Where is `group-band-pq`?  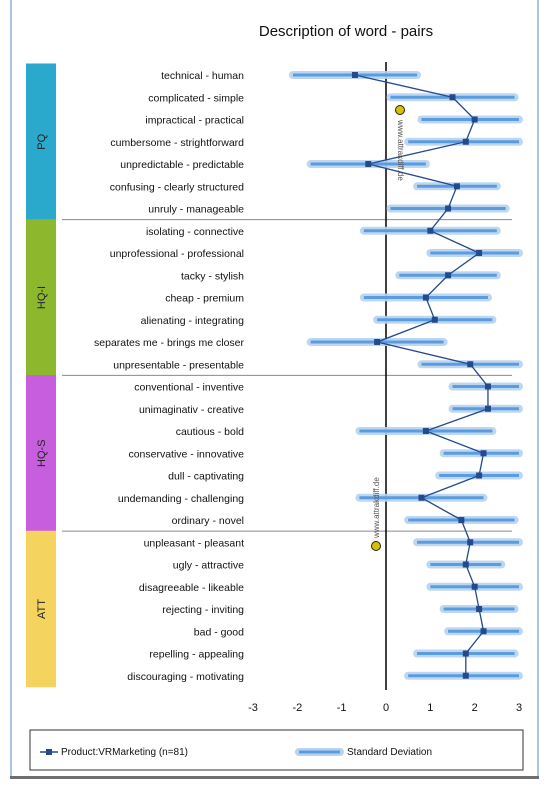
group-band-pq is located at coordinates (41, 141).